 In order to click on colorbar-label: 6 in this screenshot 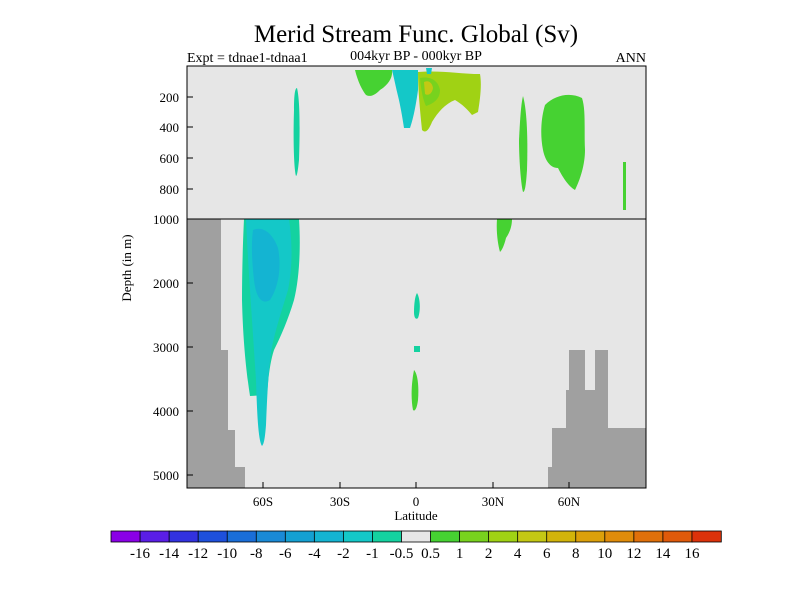, I will do `click(547, 554)`.